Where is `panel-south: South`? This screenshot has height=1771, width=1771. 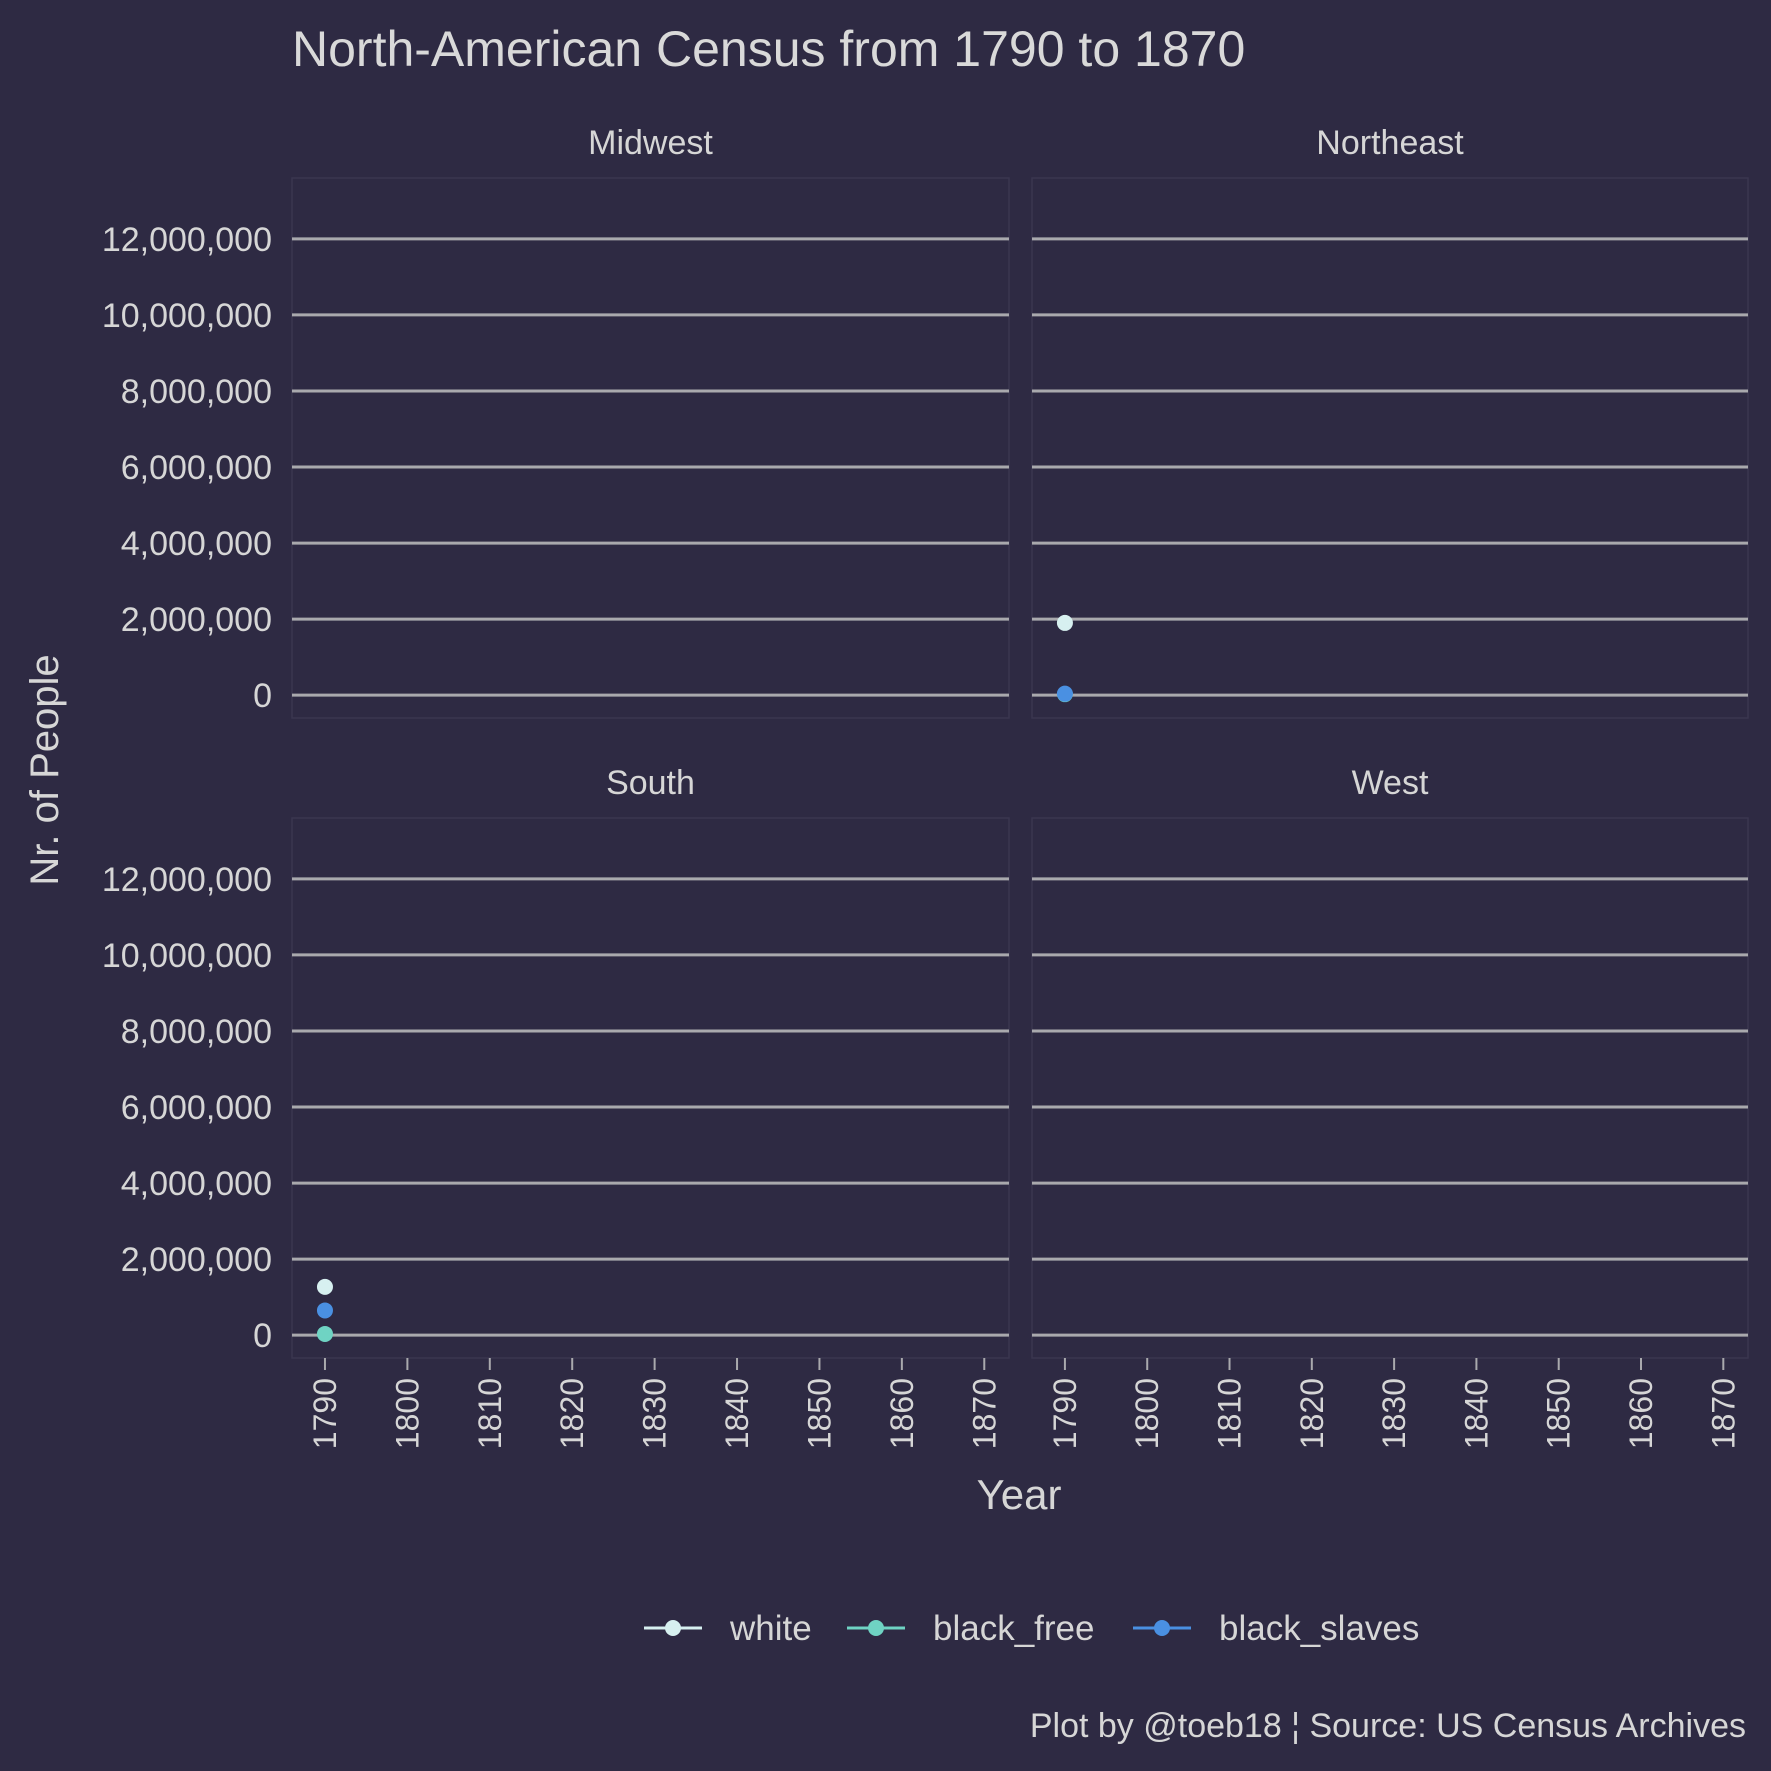 panel-south: South is located at coordinates (650, 1061).